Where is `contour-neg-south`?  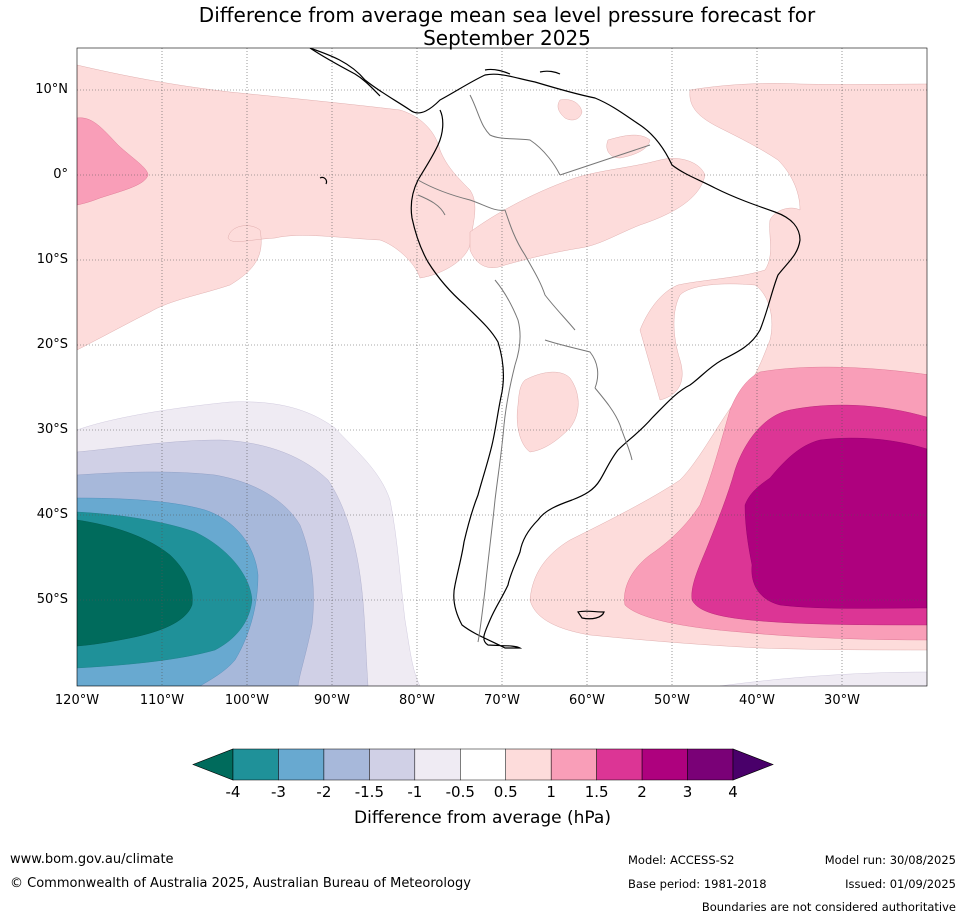
contour-neg-south is located at coordinates (823, 678).